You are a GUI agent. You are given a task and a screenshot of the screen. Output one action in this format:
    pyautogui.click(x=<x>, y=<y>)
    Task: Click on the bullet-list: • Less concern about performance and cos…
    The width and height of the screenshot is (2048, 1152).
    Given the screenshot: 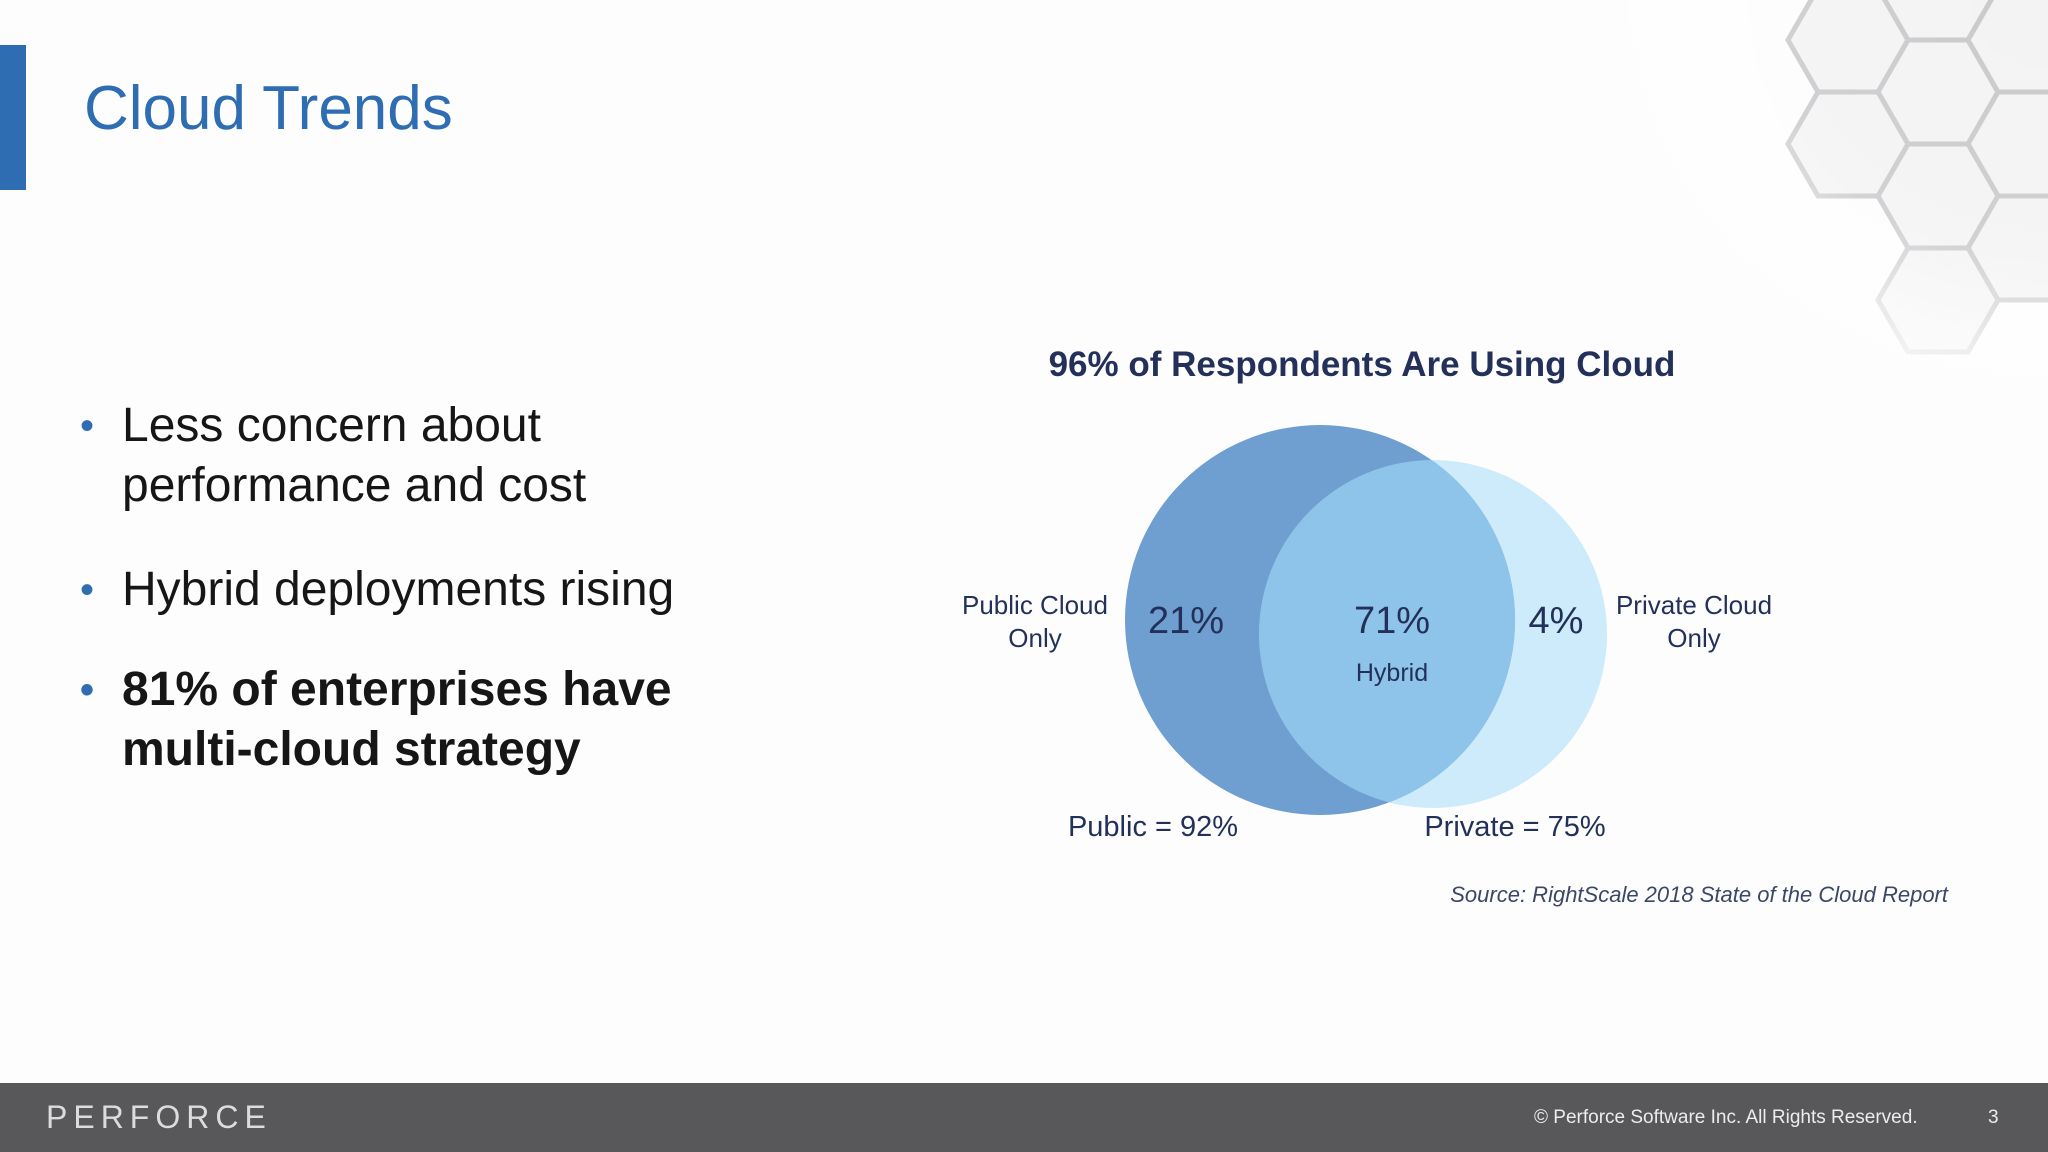 What is the action you would take?
    pyautogui.click(x=430, y=588)
    